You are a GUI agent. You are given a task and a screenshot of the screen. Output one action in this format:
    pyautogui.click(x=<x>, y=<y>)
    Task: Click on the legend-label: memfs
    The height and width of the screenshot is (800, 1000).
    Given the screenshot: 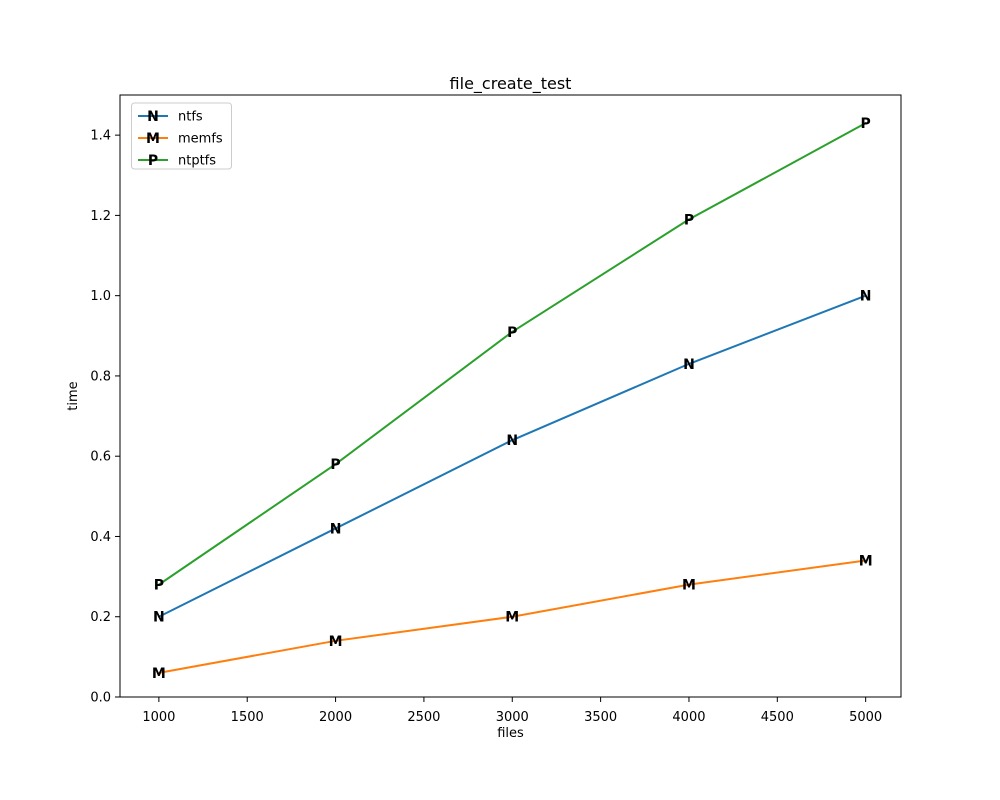 What is the action you would take?
    pyautogui.click(x=200, y=139)
    